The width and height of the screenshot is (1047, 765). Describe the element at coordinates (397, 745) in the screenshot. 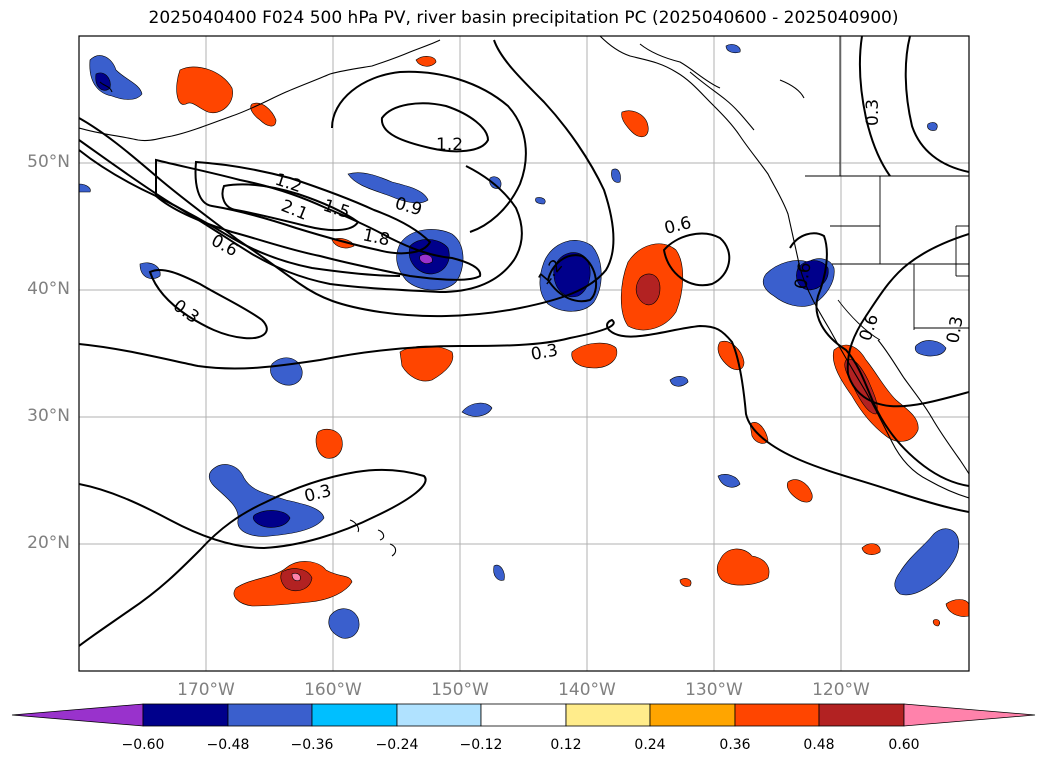

I see `colorbar-tick-label: −0.24` at that location.